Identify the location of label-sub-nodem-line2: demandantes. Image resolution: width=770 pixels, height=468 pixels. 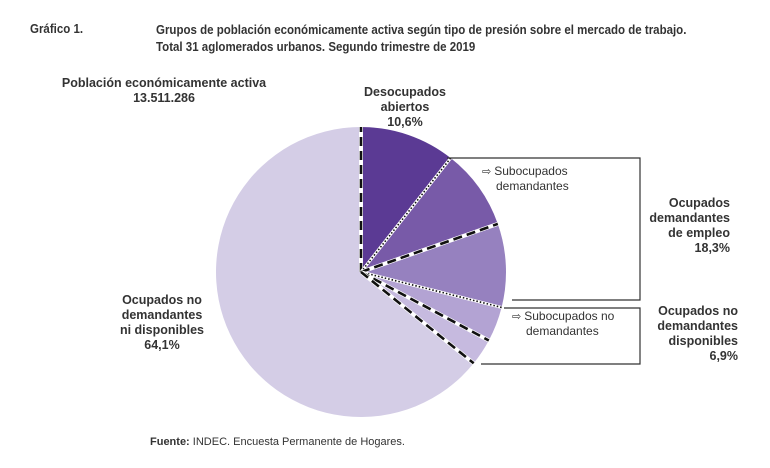
(562, 331).